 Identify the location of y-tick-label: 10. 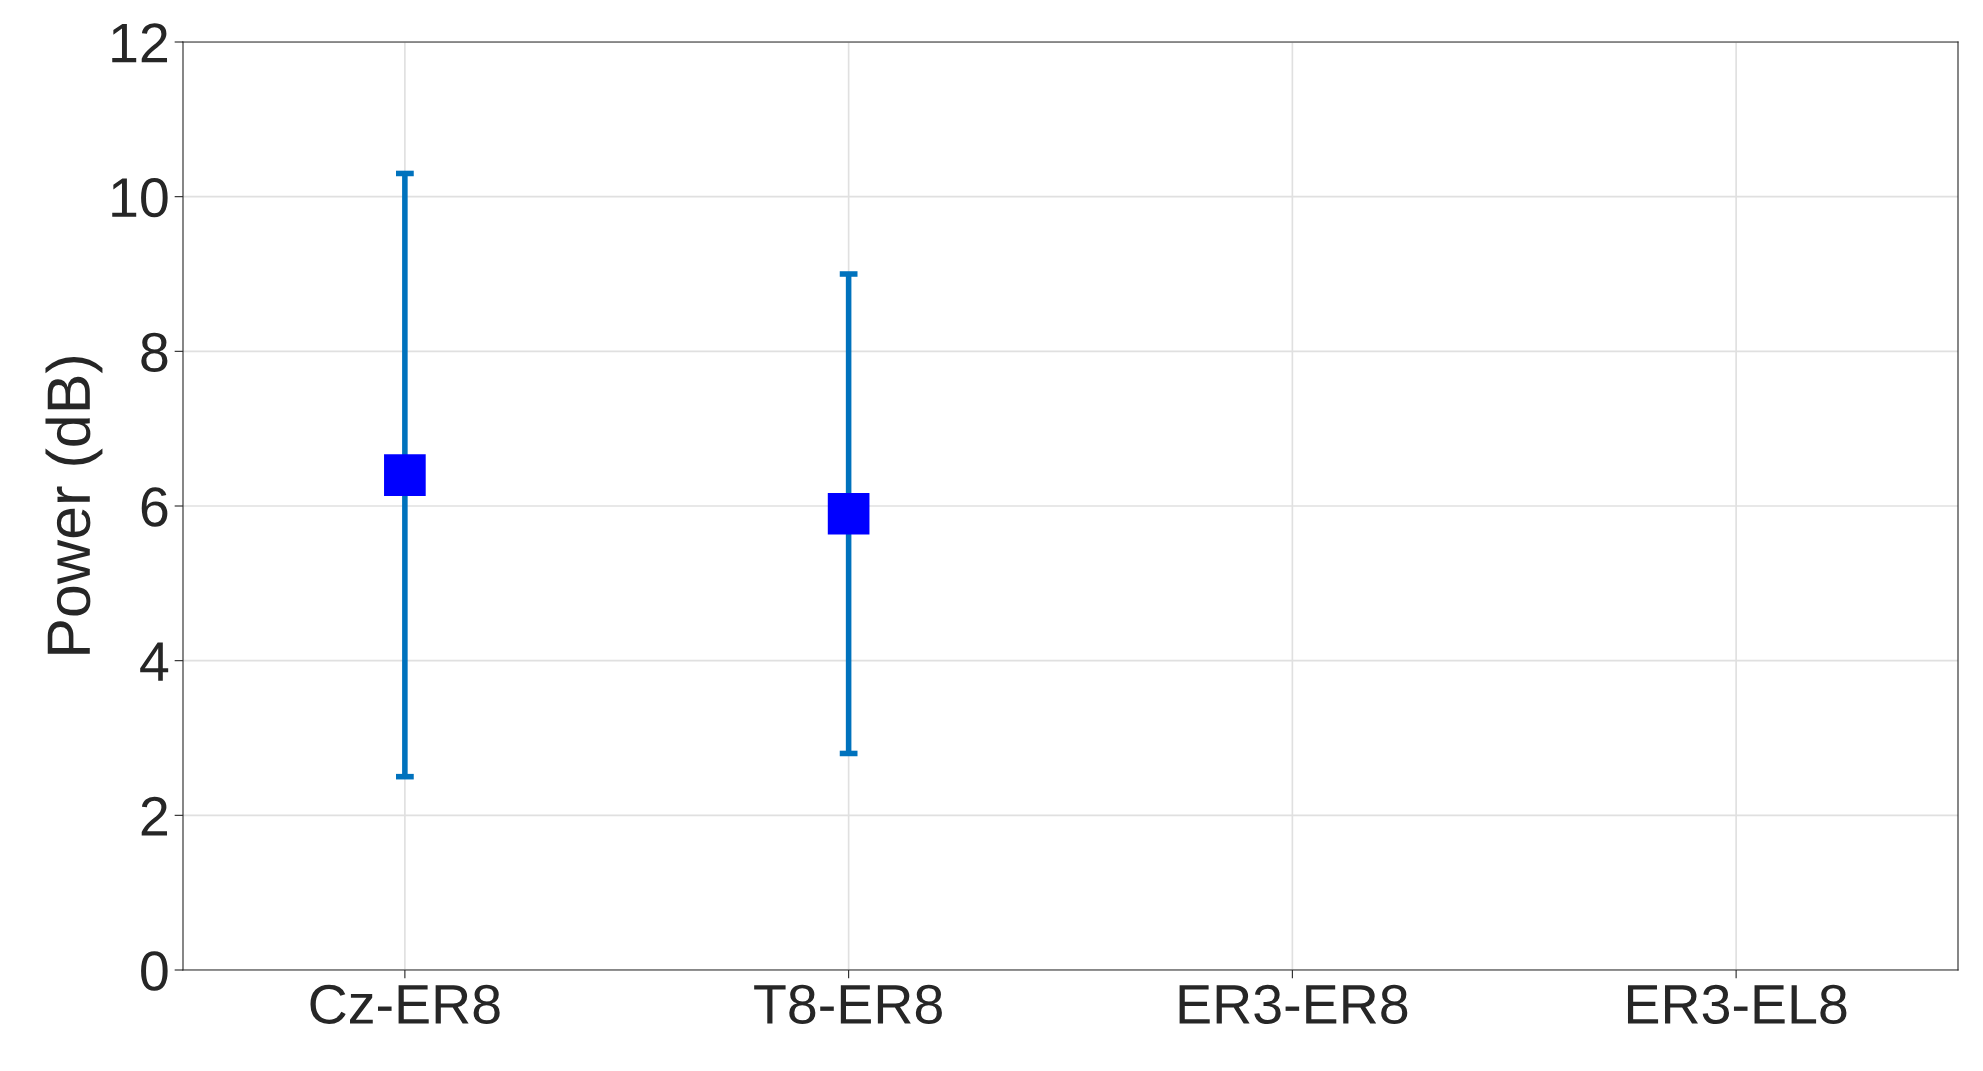
(140, 198).